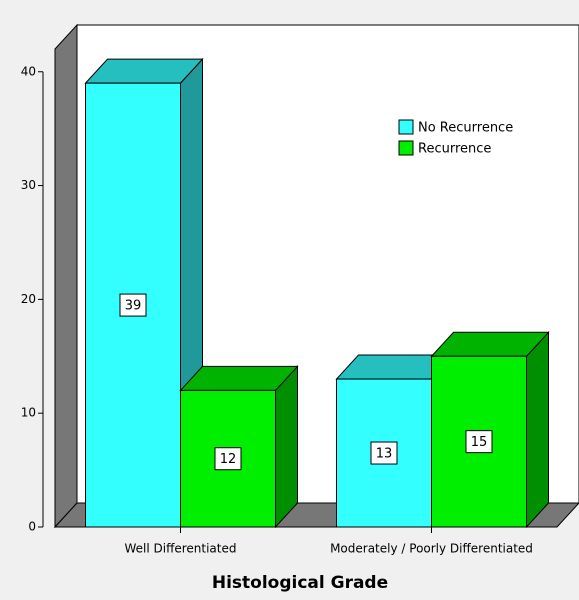 This screenshot has height=600, width=579. Describe the element at coordinates (431, 549) in the screenshot. I see `x-tick-label: Moderately / Poorly Differentiated` at that location.